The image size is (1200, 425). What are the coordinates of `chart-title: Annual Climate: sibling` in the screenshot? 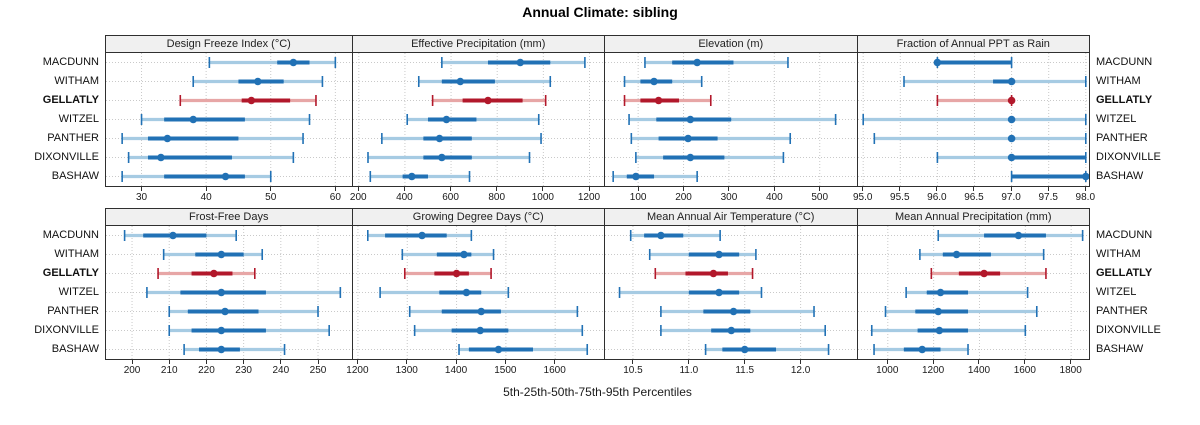 It's located at (600, 12).